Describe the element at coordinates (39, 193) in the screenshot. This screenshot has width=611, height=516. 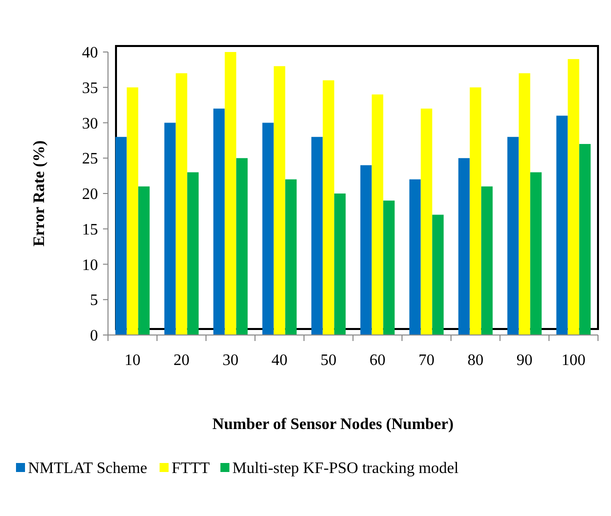
I see `y-axis-title: Error Rate (%)` at that location.